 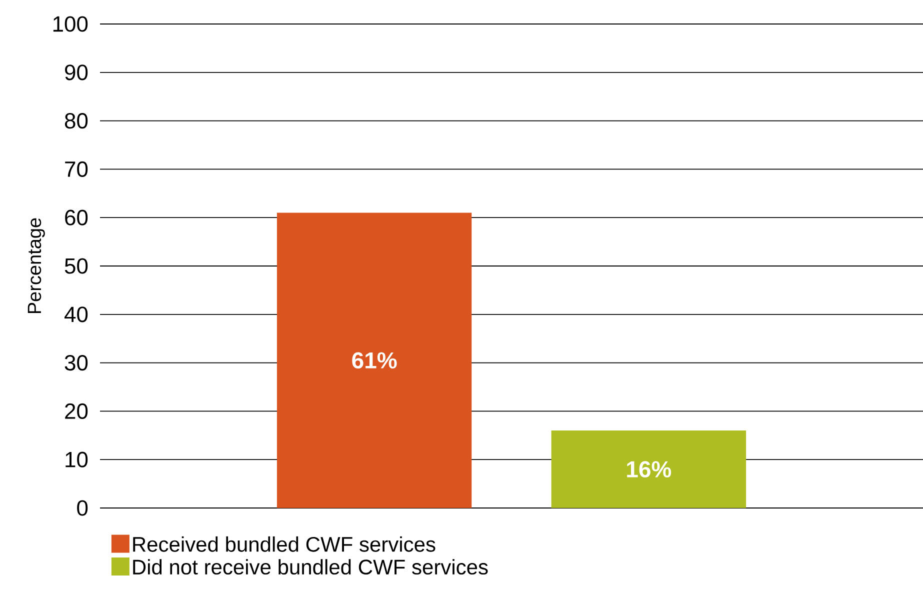 What do you see at coordinates (76, 314) in the screenshot?
I see `y-tick-label: 40` at bounding box center [76, 314].